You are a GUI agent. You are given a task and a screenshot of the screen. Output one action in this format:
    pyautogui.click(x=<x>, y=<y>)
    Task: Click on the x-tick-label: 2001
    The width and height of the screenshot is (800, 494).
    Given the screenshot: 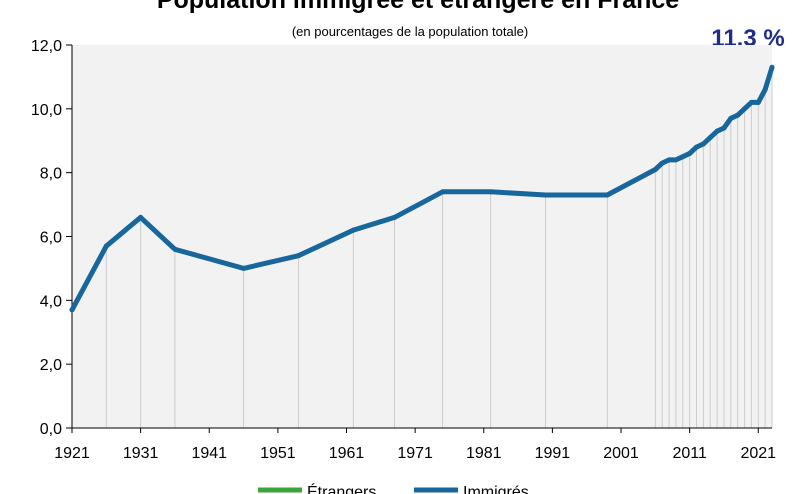 What is the action you would take?
    pyautogui.click(x=621, y=453)
    